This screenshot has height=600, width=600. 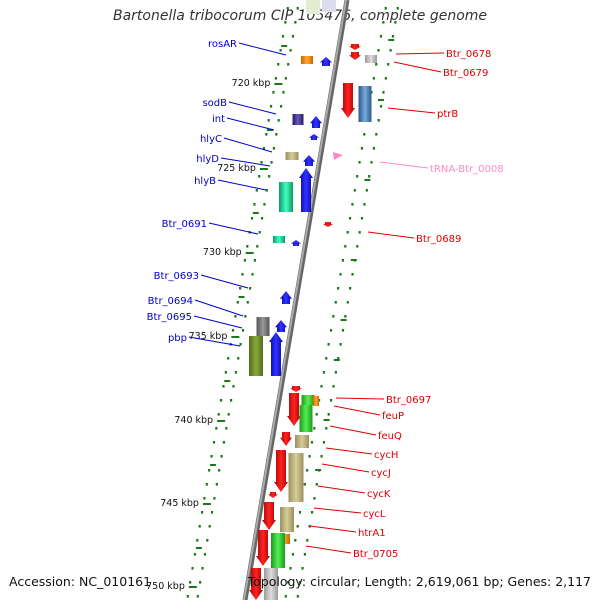 What do you see at coordinates (218, 119) in the screenshot?
I see `gene-label-left: int` at bounding box center [218, 119].